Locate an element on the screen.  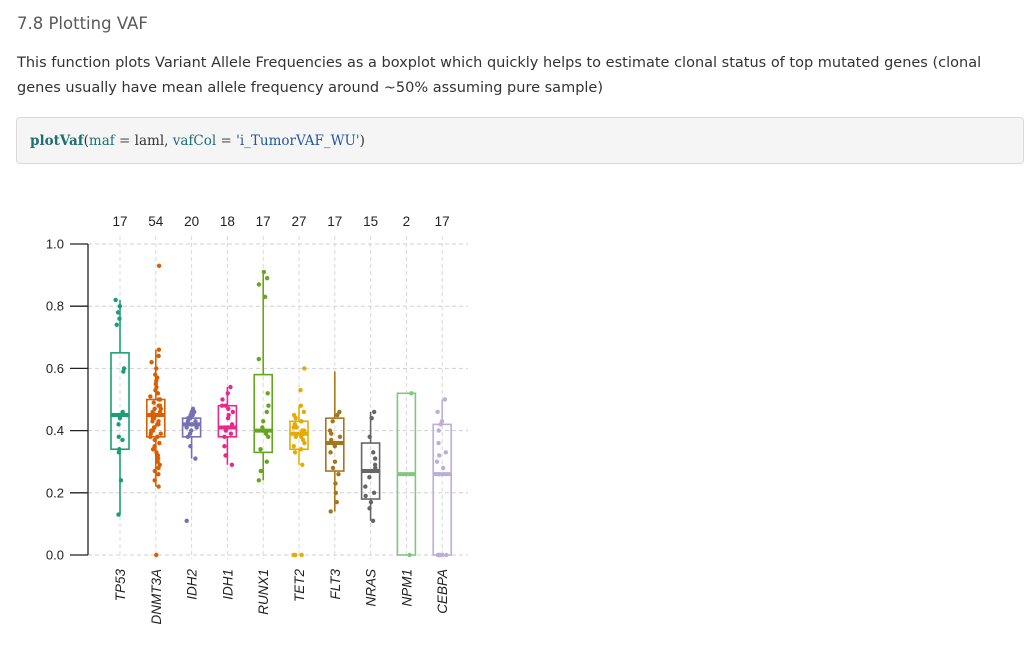
code-equals-2: = is located at coordinates (226, 141).